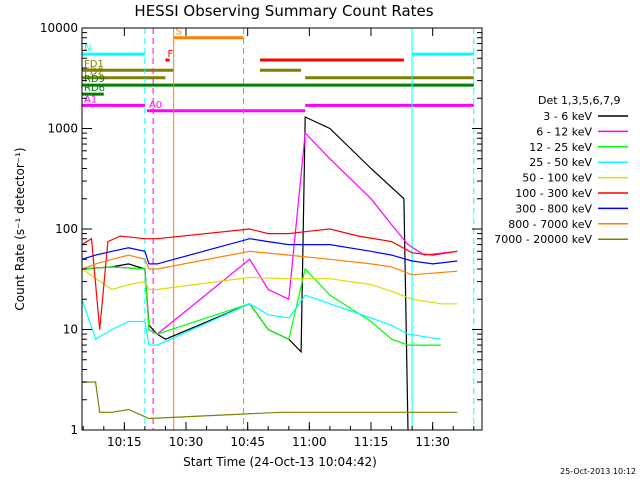  What do you see at coordinates (247, 442) in the screenshot?
I see `x-tick-label: 10:45` at bounding box center [247, 442].